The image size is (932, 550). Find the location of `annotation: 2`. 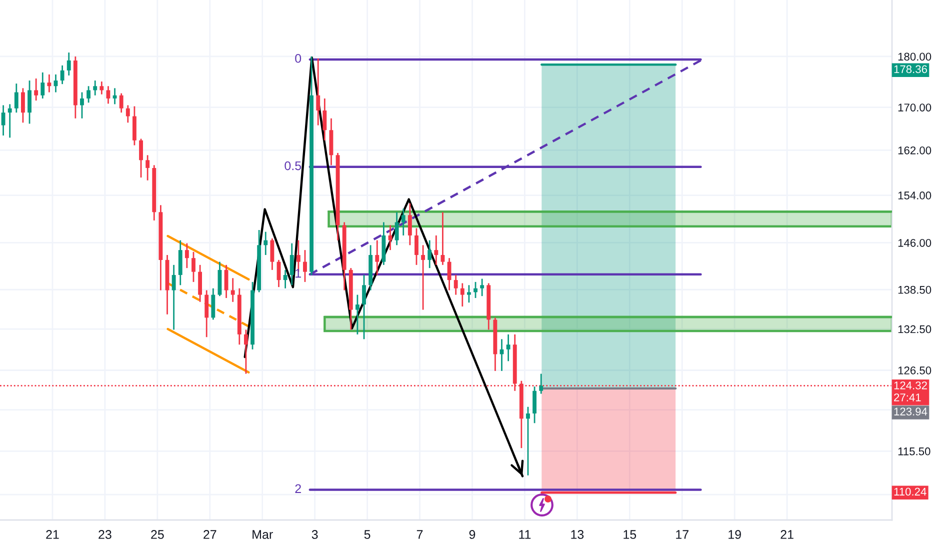

annotation: 2 is located at coordinates (298, 488).